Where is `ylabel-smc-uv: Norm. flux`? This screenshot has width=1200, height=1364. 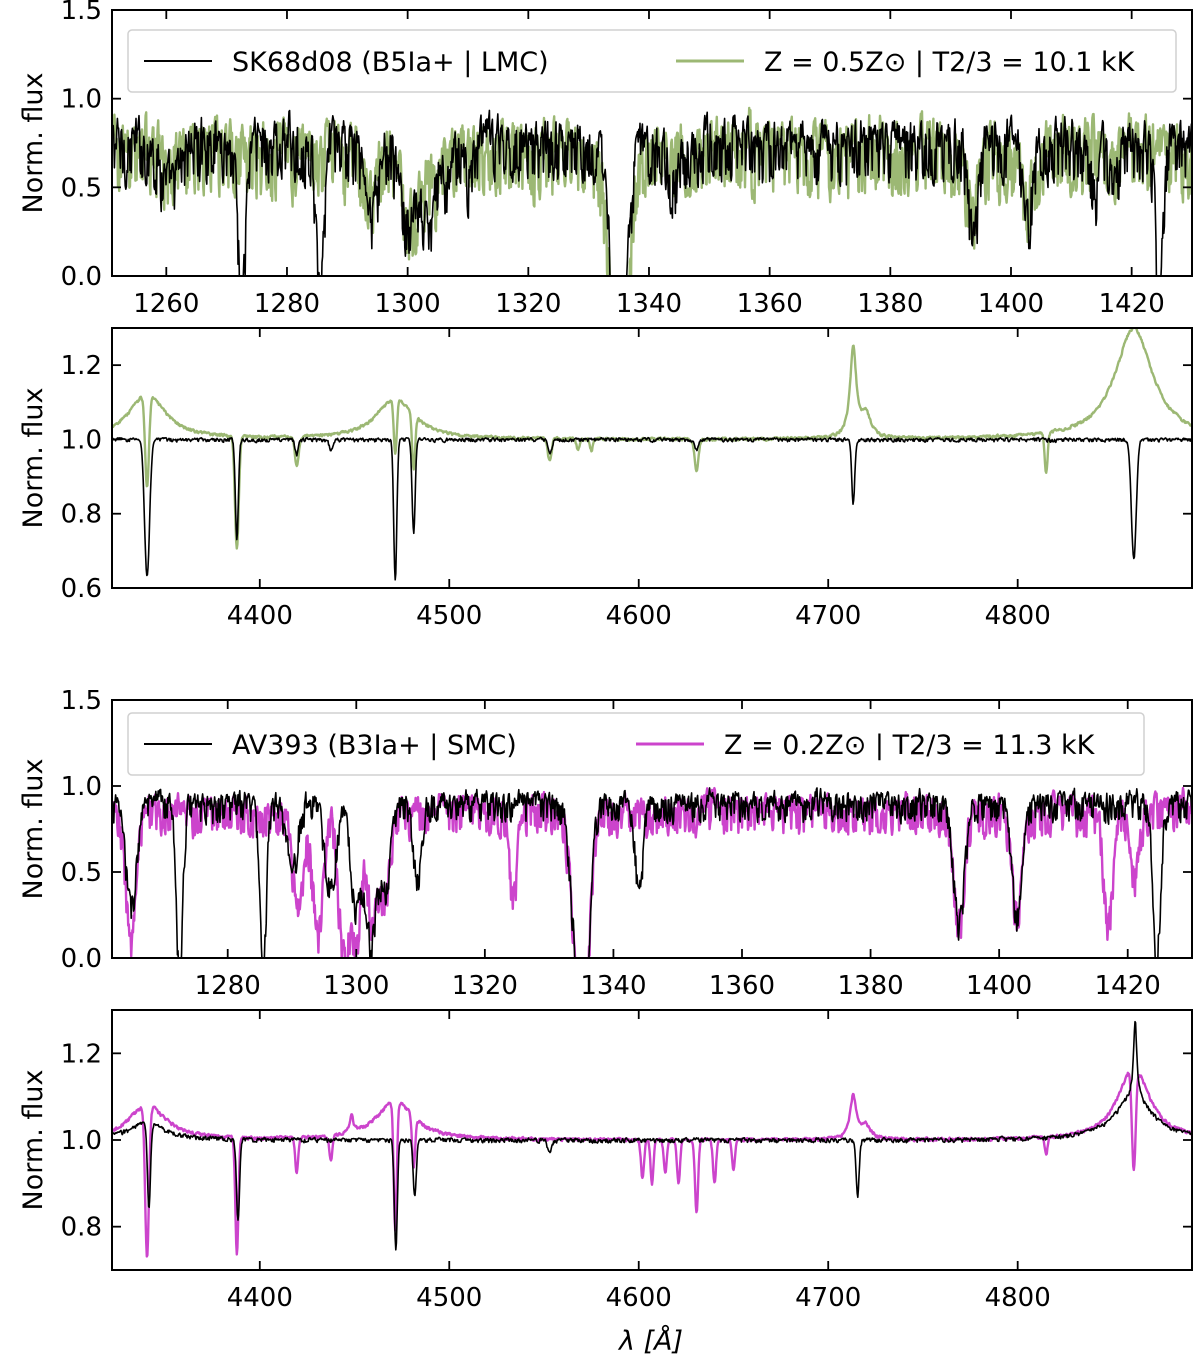 ylabel-smc-uv: Norm. flux is located at coordinates (33, 829).